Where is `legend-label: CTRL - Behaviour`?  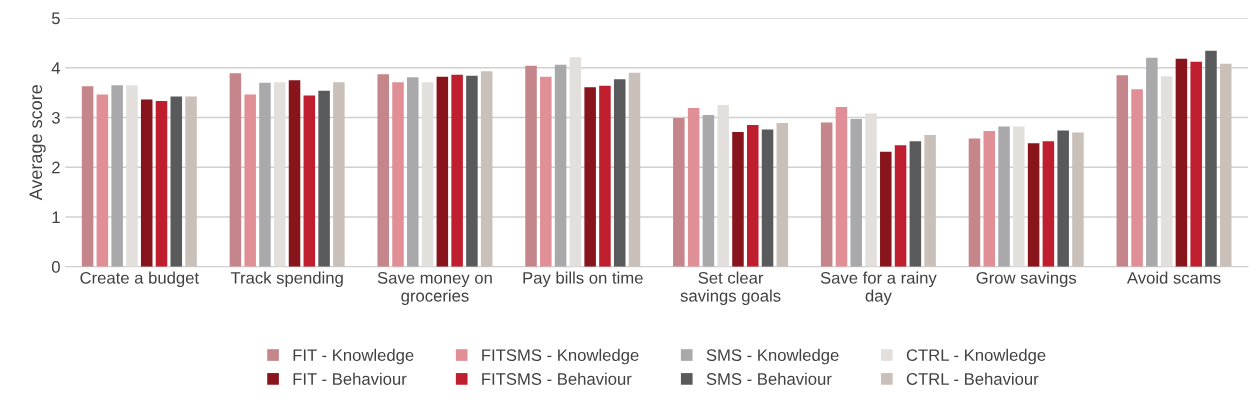
legend-label: CTRL - Behaviour is located at coordinates (972, 378).